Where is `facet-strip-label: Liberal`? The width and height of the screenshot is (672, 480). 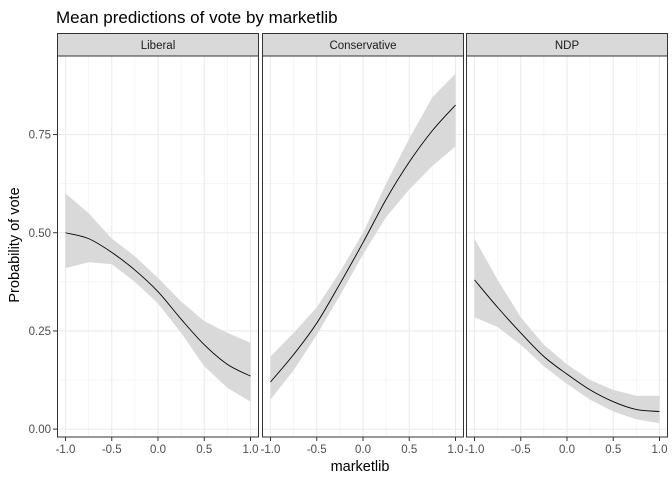 facet-strip-label: Liberal is located at coordinates (158, 46).